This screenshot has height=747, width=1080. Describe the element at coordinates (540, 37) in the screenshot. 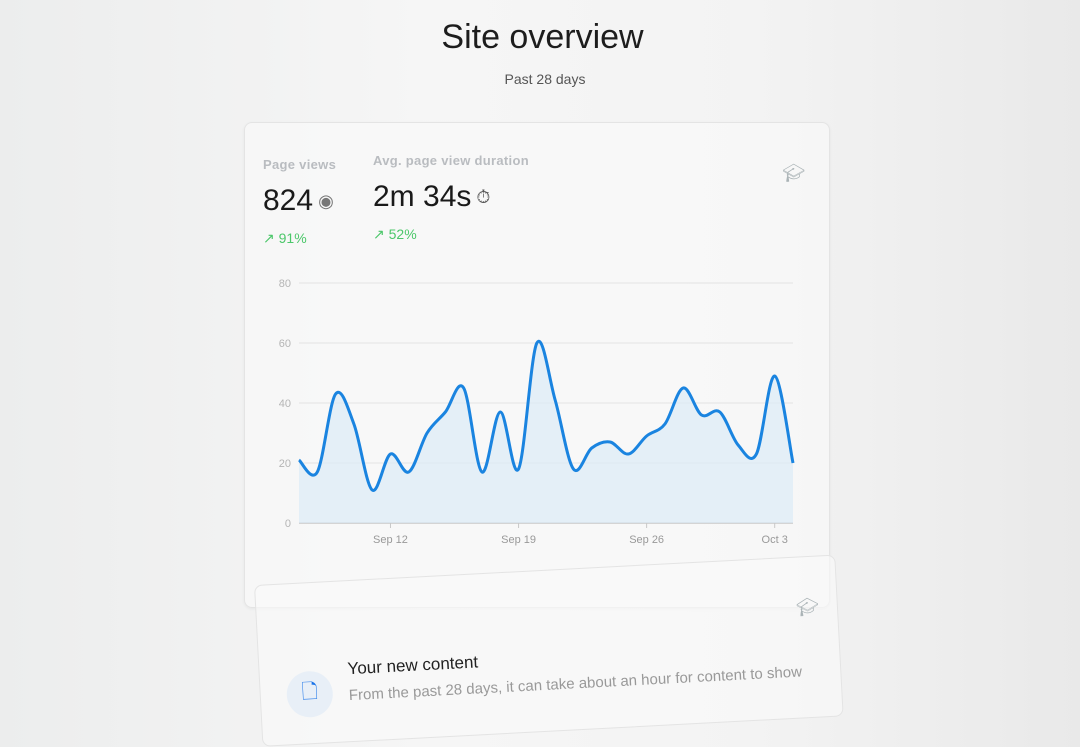

I see `page-title: Site overview` at that location.